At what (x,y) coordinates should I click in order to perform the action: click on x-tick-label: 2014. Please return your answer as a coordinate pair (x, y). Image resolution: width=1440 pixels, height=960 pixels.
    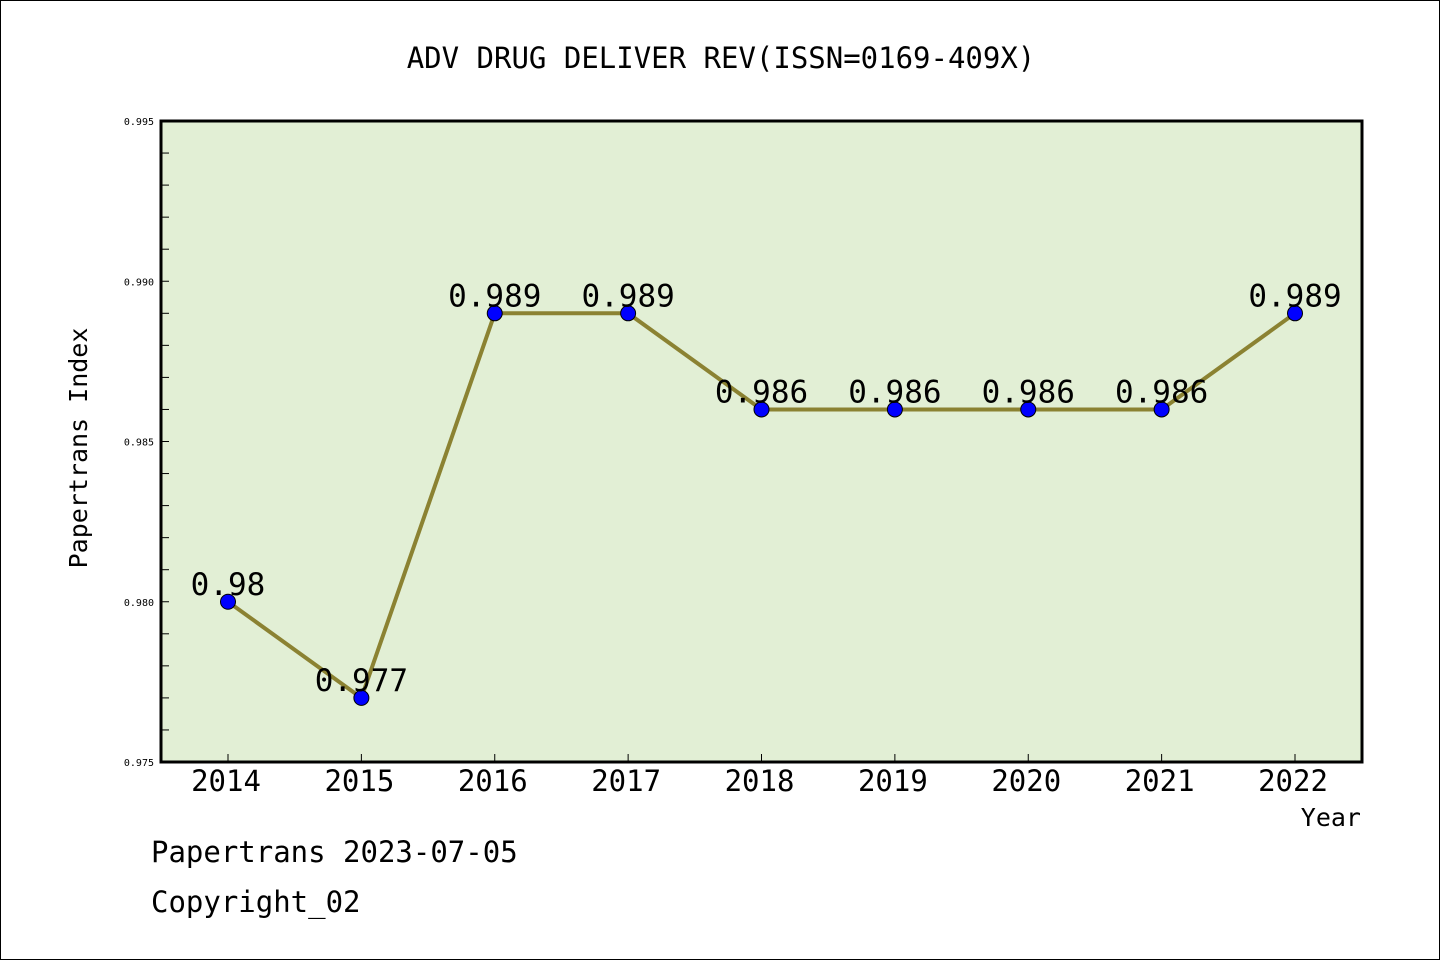
    Looking at the image, I should click on (226, 781).